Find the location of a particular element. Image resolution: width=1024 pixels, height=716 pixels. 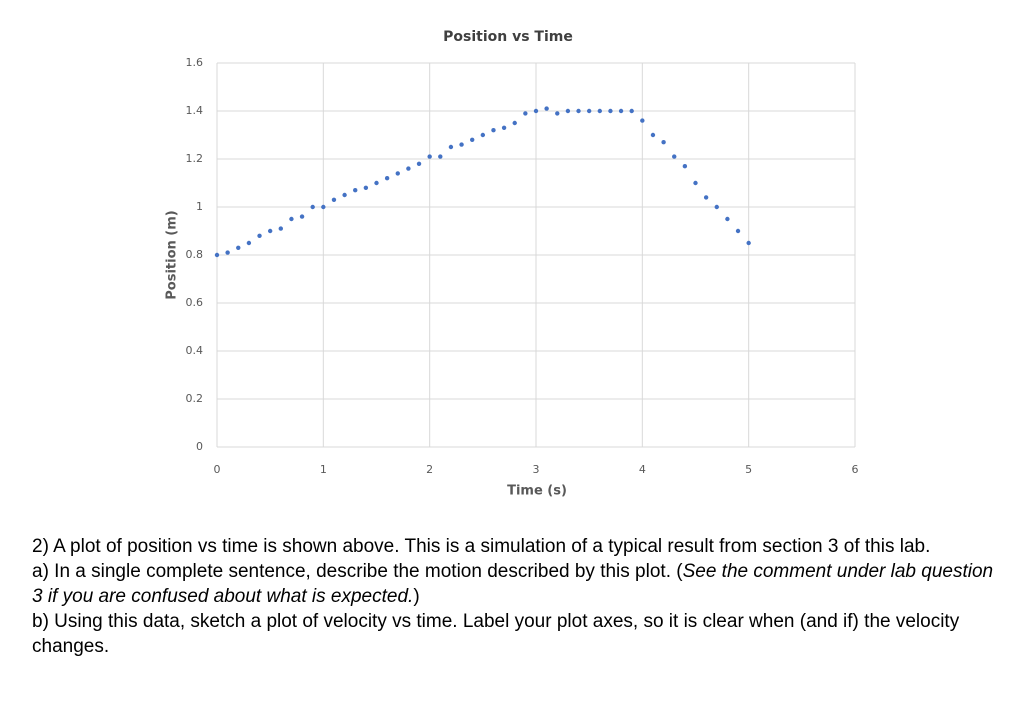

y-tick-label: 0 is located at coordinates (199, 446).